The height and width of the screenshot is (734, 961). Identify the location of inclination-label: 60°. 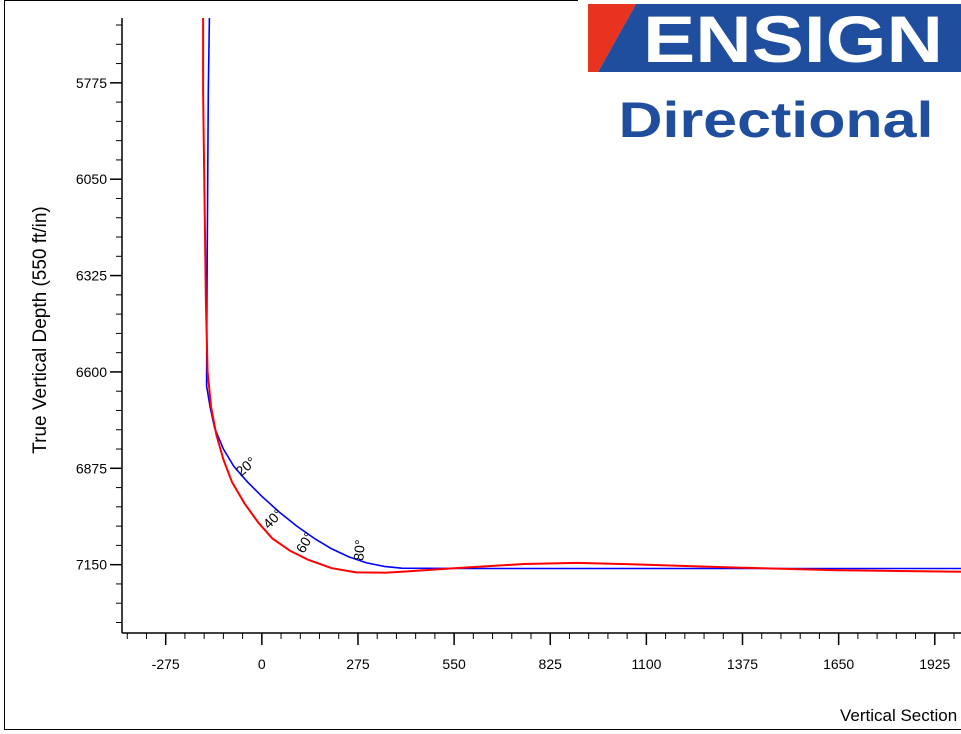
(305, 542).